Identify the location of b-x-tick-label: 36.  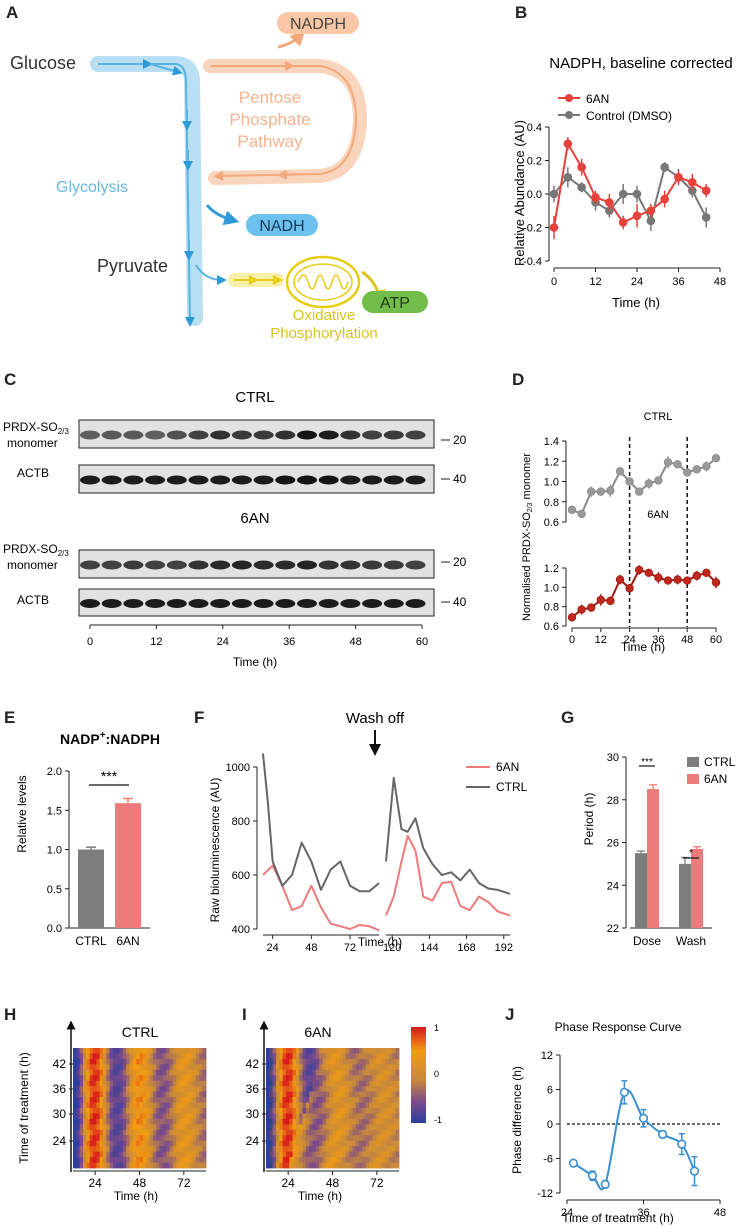
(678, 282).